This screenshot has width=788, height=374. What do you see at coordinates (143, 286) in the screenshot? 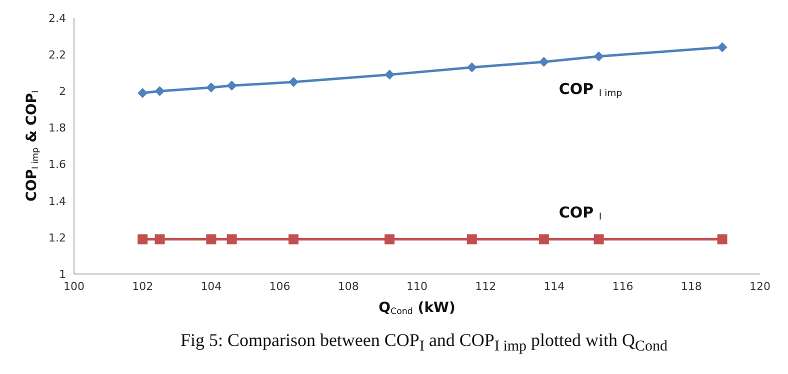
I see `x-tick-label: 102` at bounding box center [143, 286].